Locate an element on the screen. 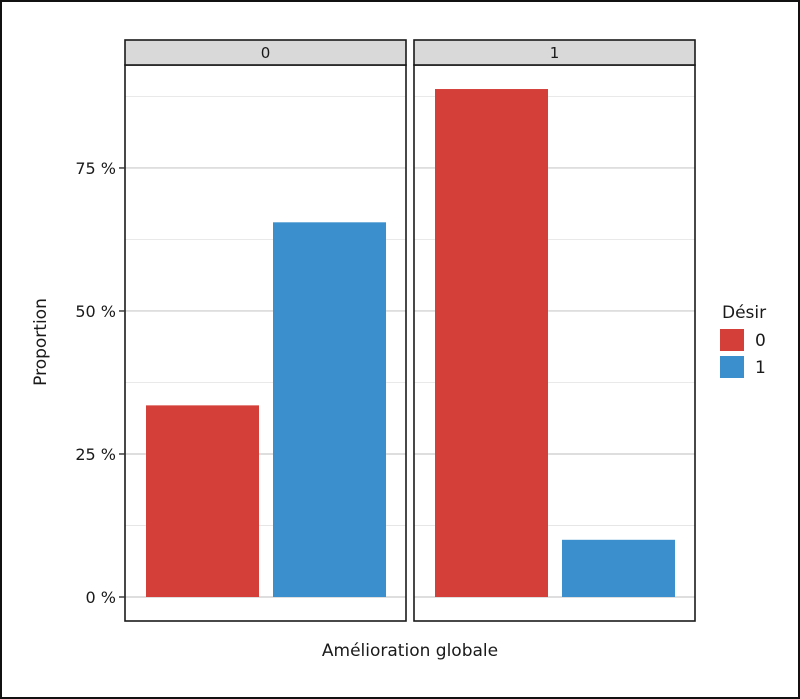  y-tick-label: 50 % is located at coordinates (95, 311).